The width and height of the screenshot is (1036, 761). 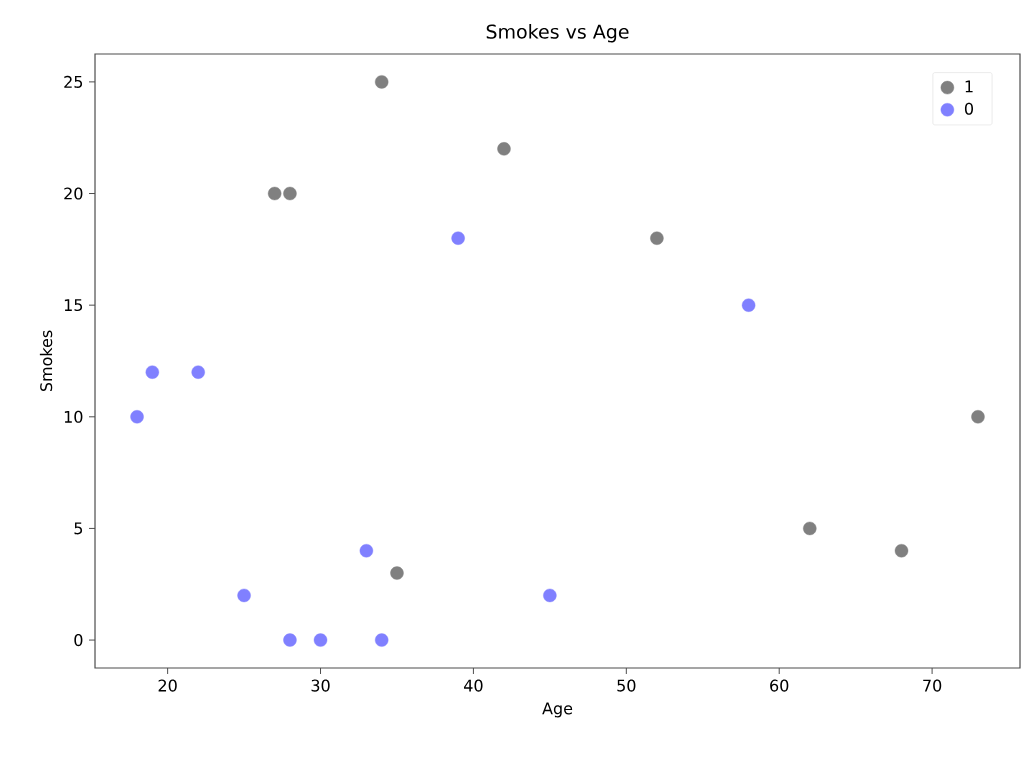 I want to click on y-axis-title: Smokes, so click(x=46, y=361).